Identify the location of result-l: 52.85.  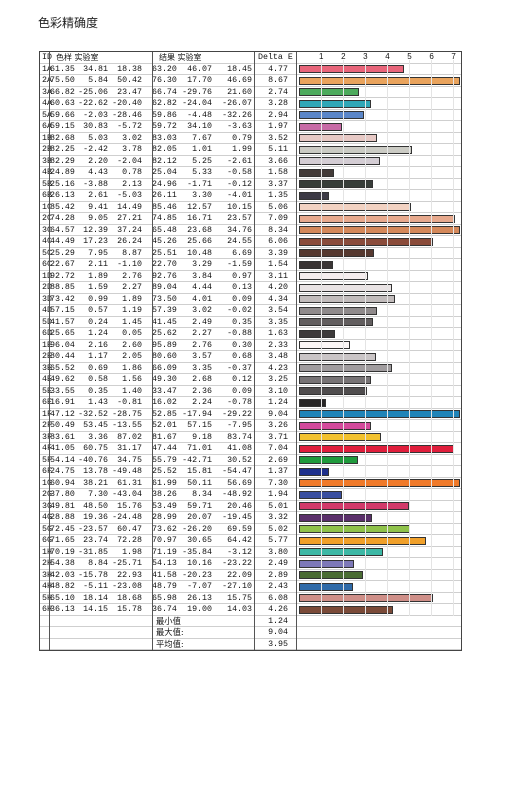
(164, 414).